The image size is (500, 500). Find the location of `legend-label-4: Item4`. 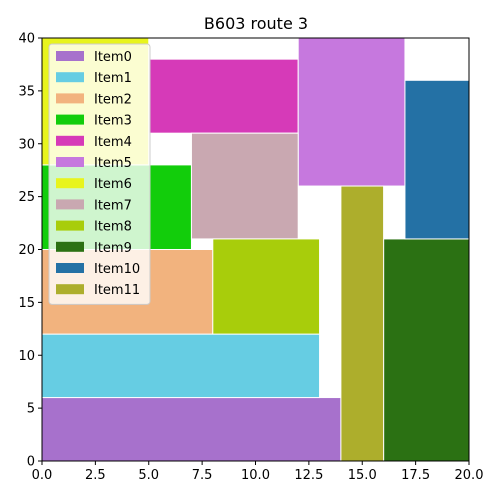

legend-label-4: Item4 is located at coordinates (113, 142).